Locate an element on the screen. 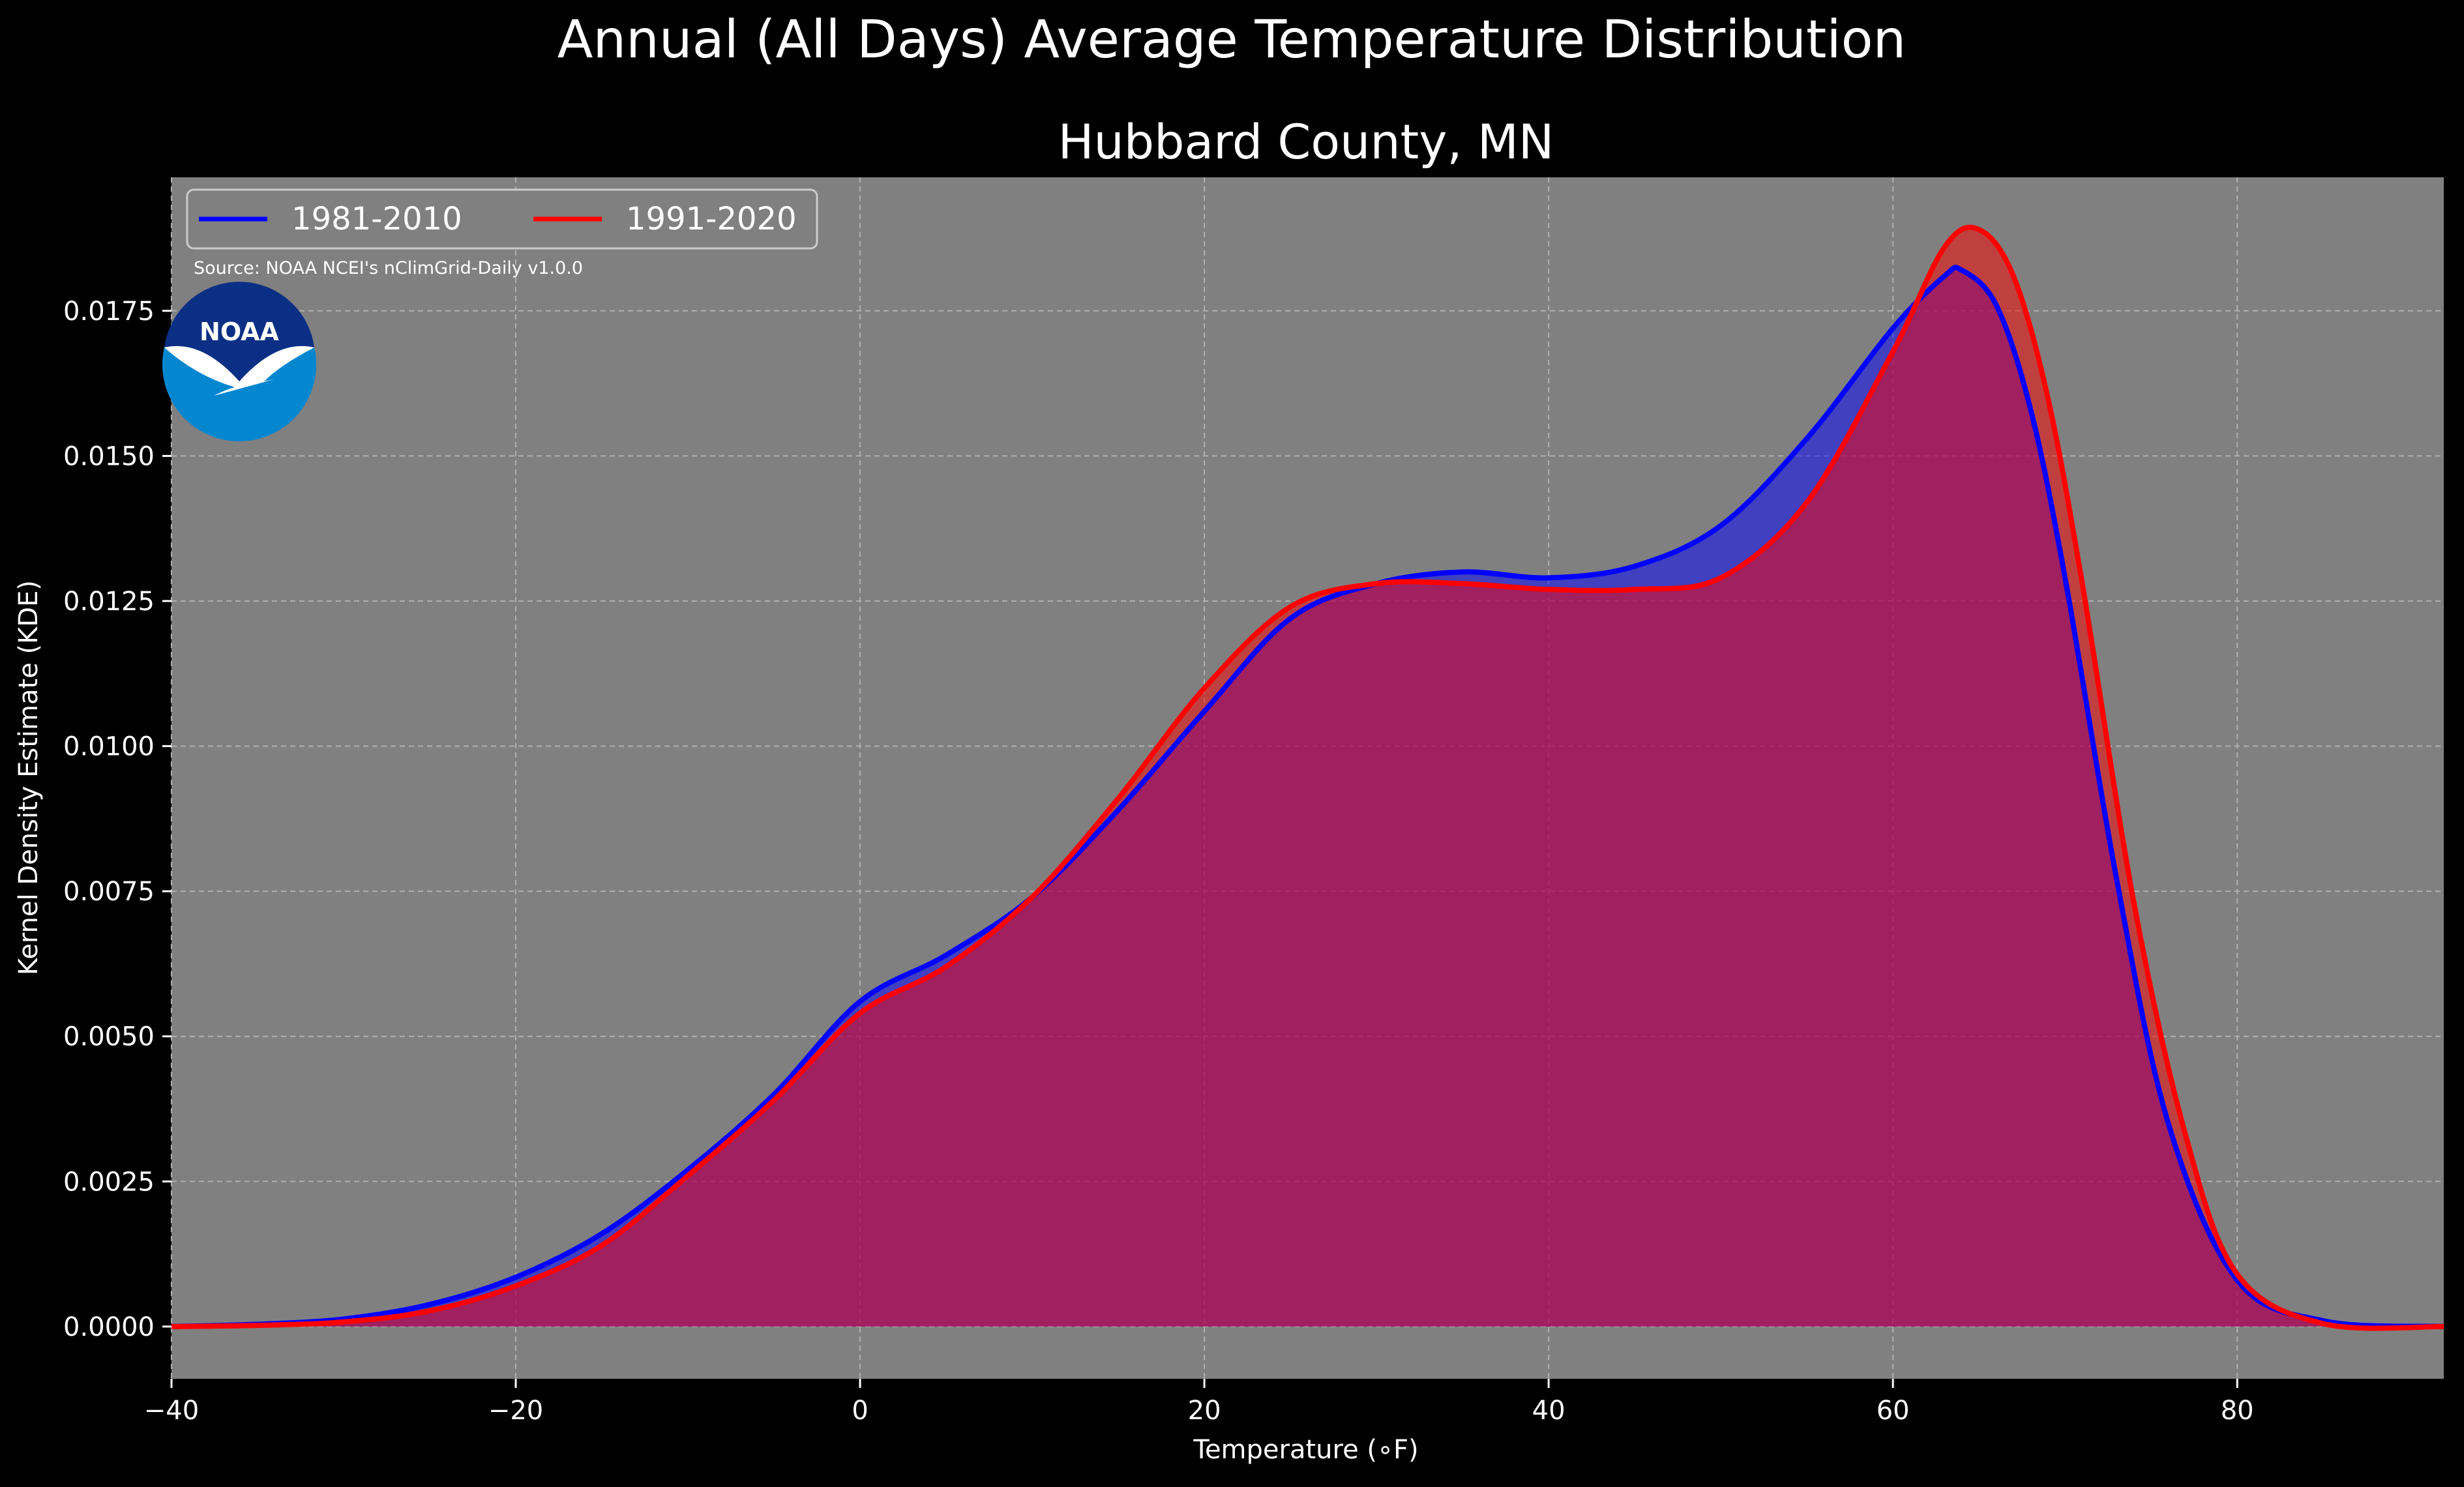  legend-box is located at coordinates (502, 219).